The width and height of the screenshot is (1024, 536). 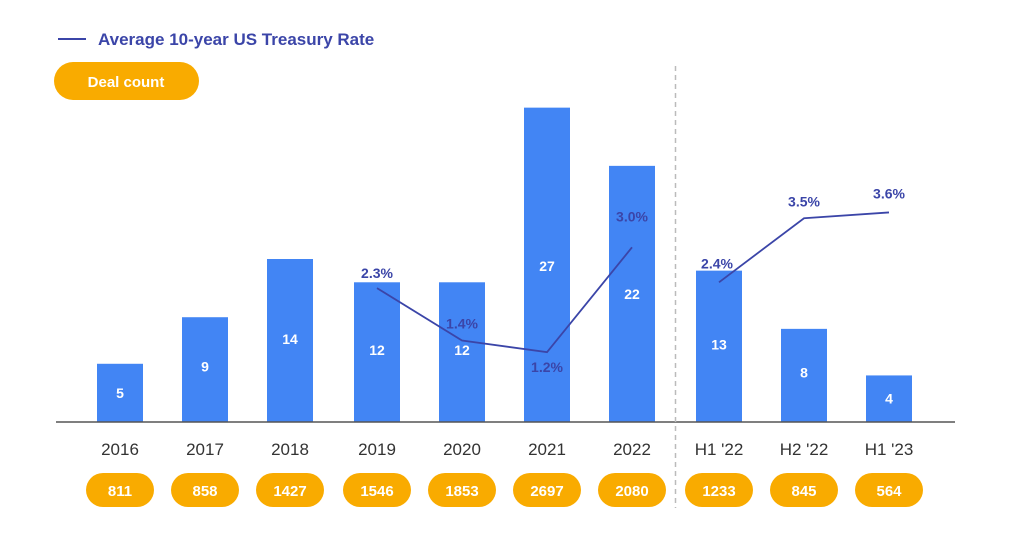 I want to click on bar-value-label: 22, so click(x=632, y=294).